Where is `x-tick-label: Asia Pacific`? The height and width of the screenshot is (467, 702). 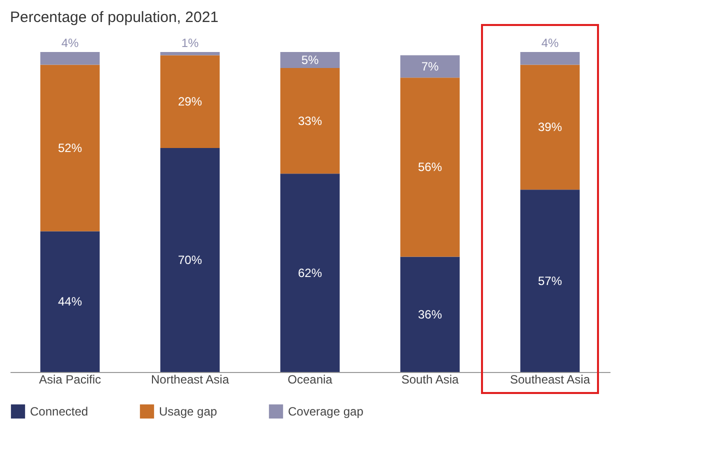
x-tick-label: Asia Pacific is located at coordinates (70, 379).